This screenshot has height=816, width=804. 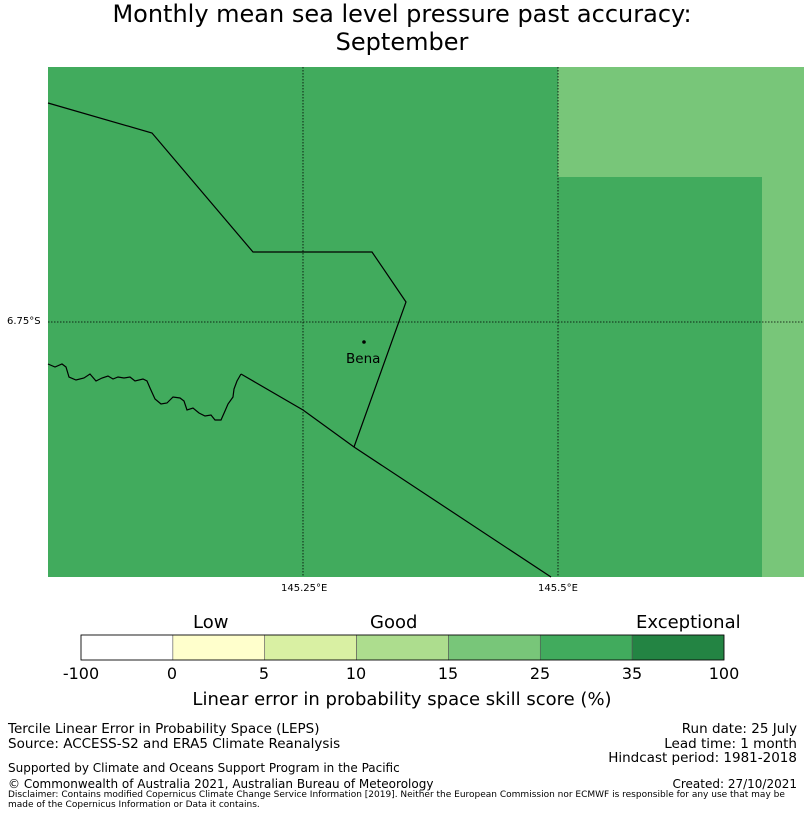 What do you see at coordinates (172, 673) in the screenshot?
I see `tick-label: 0` at bounding box center [172, 673].